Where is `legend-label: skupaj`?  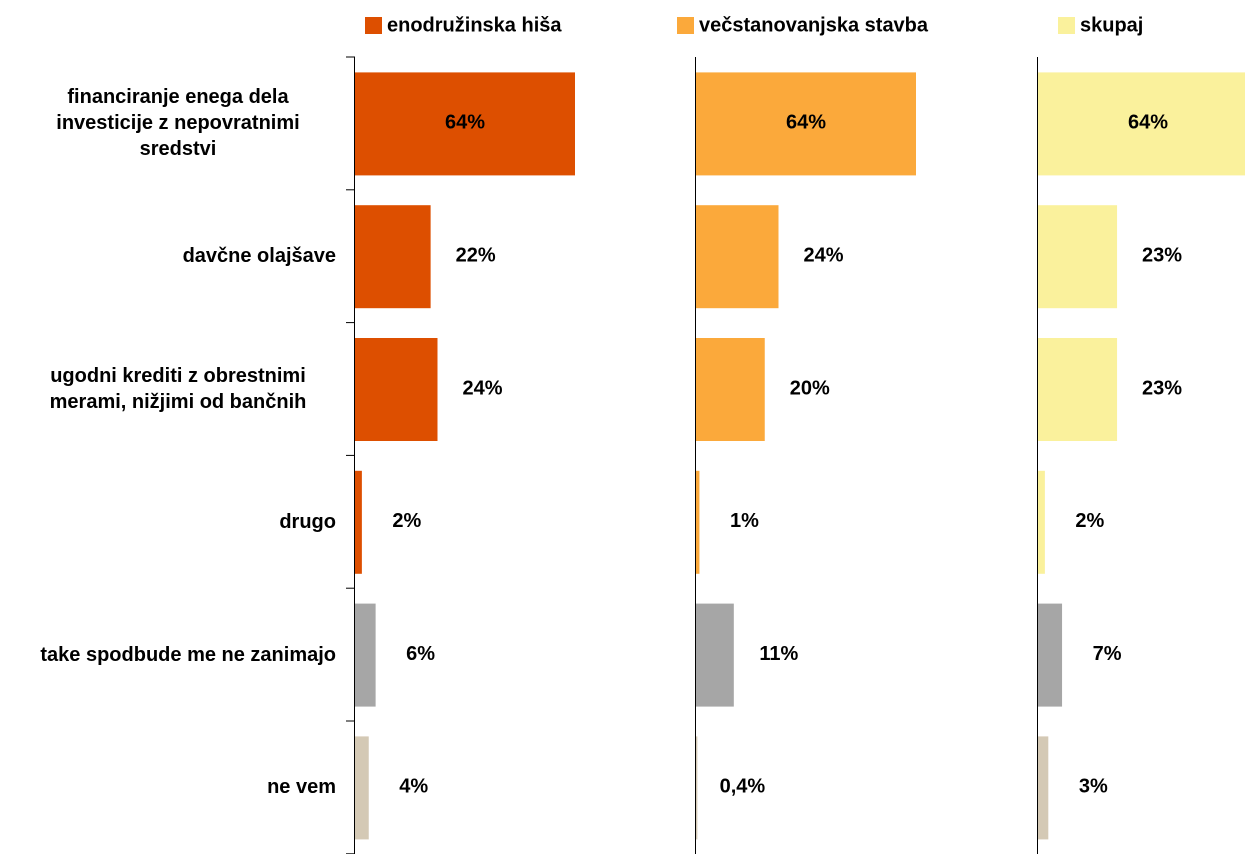 legend-label: skupaj is located at coordinates (1111, 25).